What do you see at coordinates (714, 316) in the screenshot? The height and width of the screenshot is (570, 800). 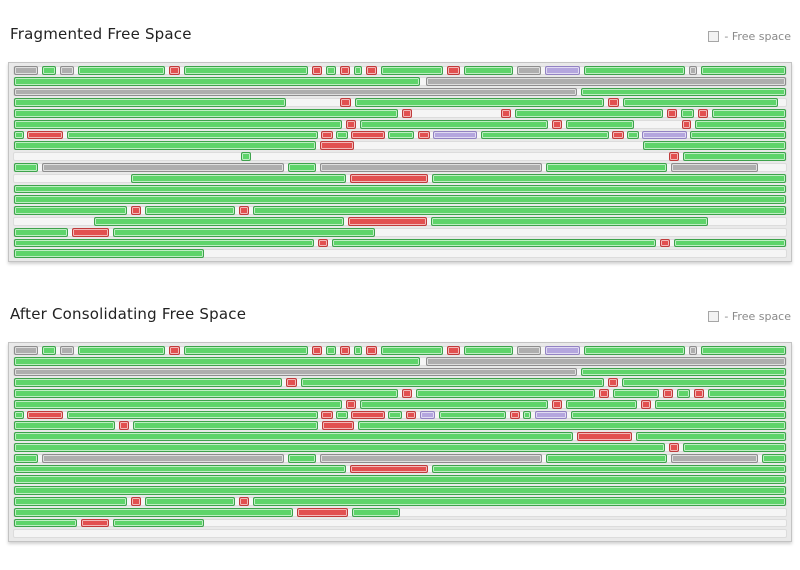 I see `free-space-swatch-icon` at bounding box center [714, 316].